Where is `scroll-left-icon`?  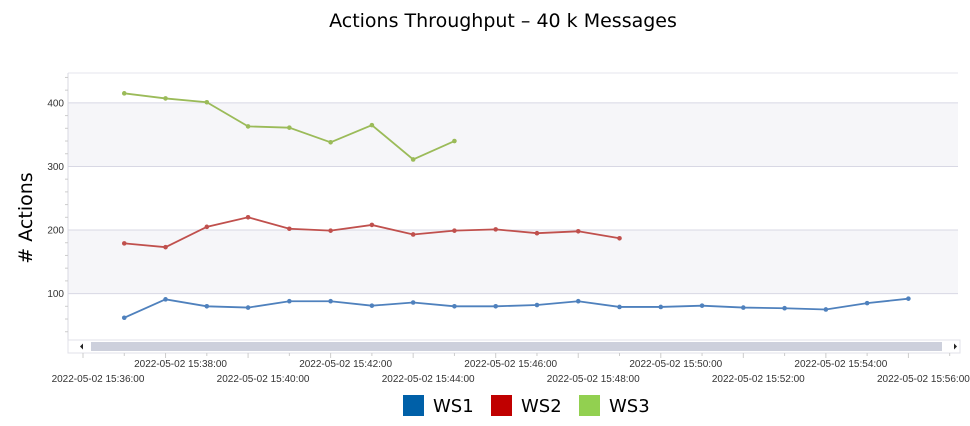 scroll-left-icon is located at coordinates (81, 346).